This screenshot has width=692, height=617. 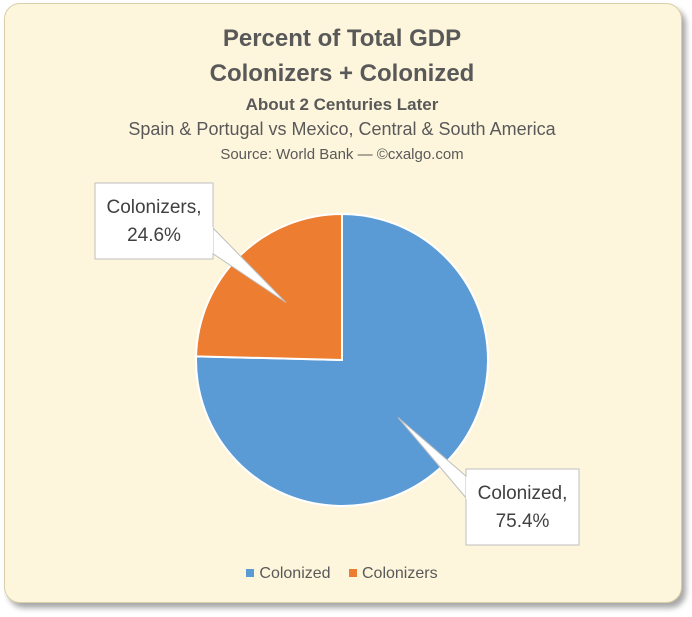 What do you see at coordinates (154, 235) in the screenshot?
I see `data-label-value: 24.6%` at bounding box center [154, 235].